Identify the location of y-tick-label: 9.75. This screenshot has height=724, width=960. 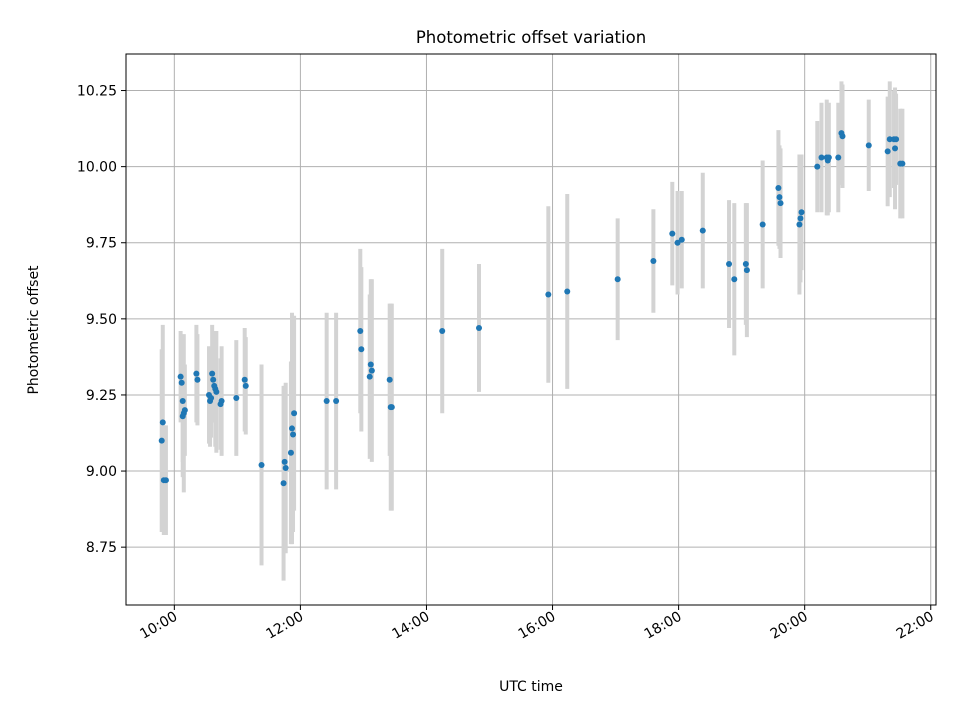
(101, 244).